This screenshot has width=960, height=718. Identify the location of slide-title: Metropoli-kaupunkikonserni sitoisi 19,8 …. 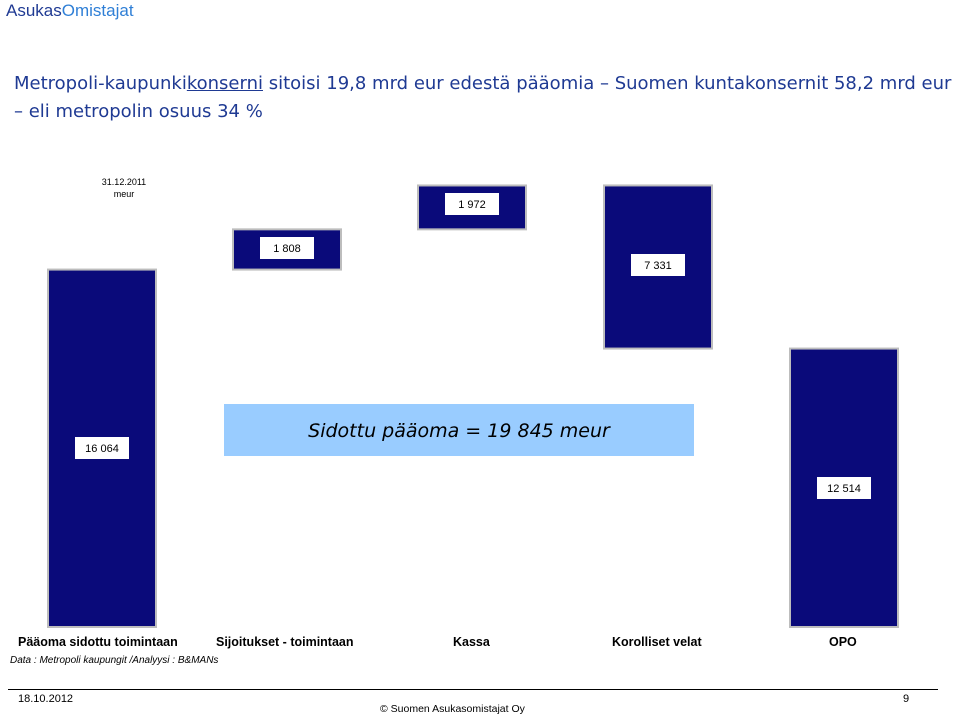
(484, 98).